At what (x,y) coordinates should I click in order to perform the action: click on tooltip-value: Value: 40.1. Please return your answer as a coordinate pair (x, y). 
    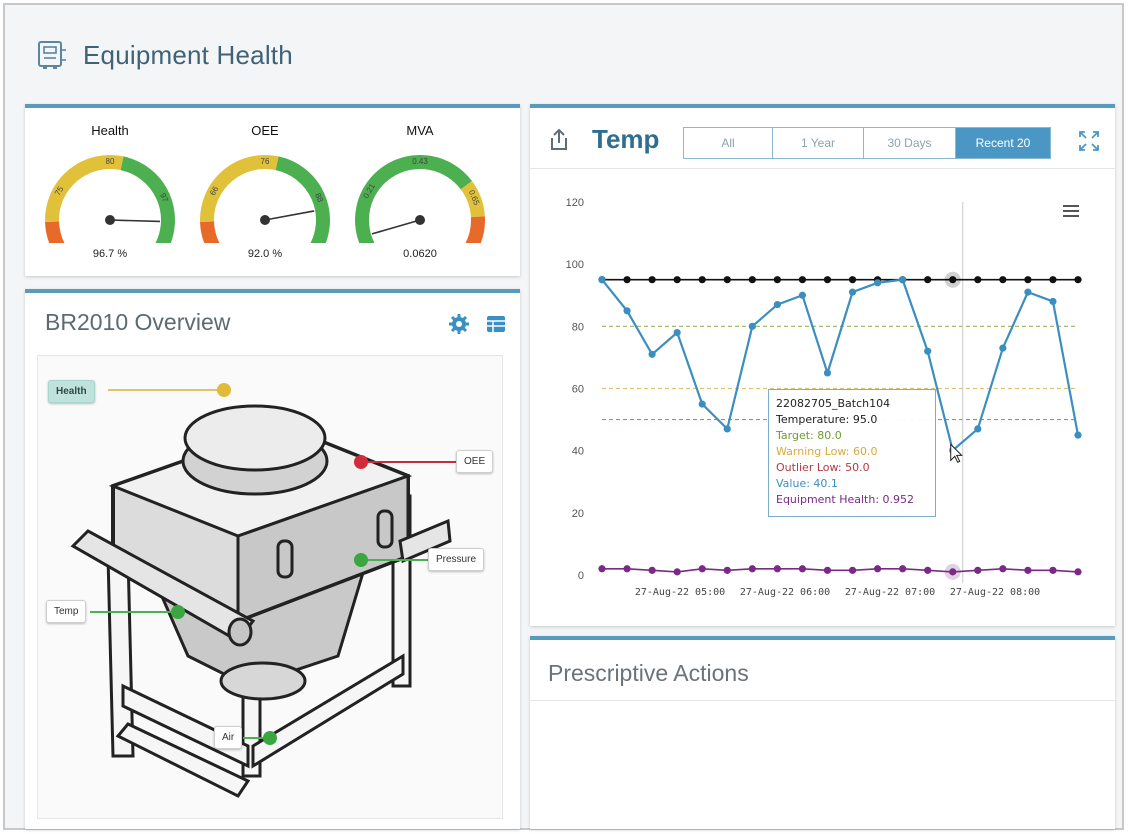
    Looking at the image, I should click on (807, 483).